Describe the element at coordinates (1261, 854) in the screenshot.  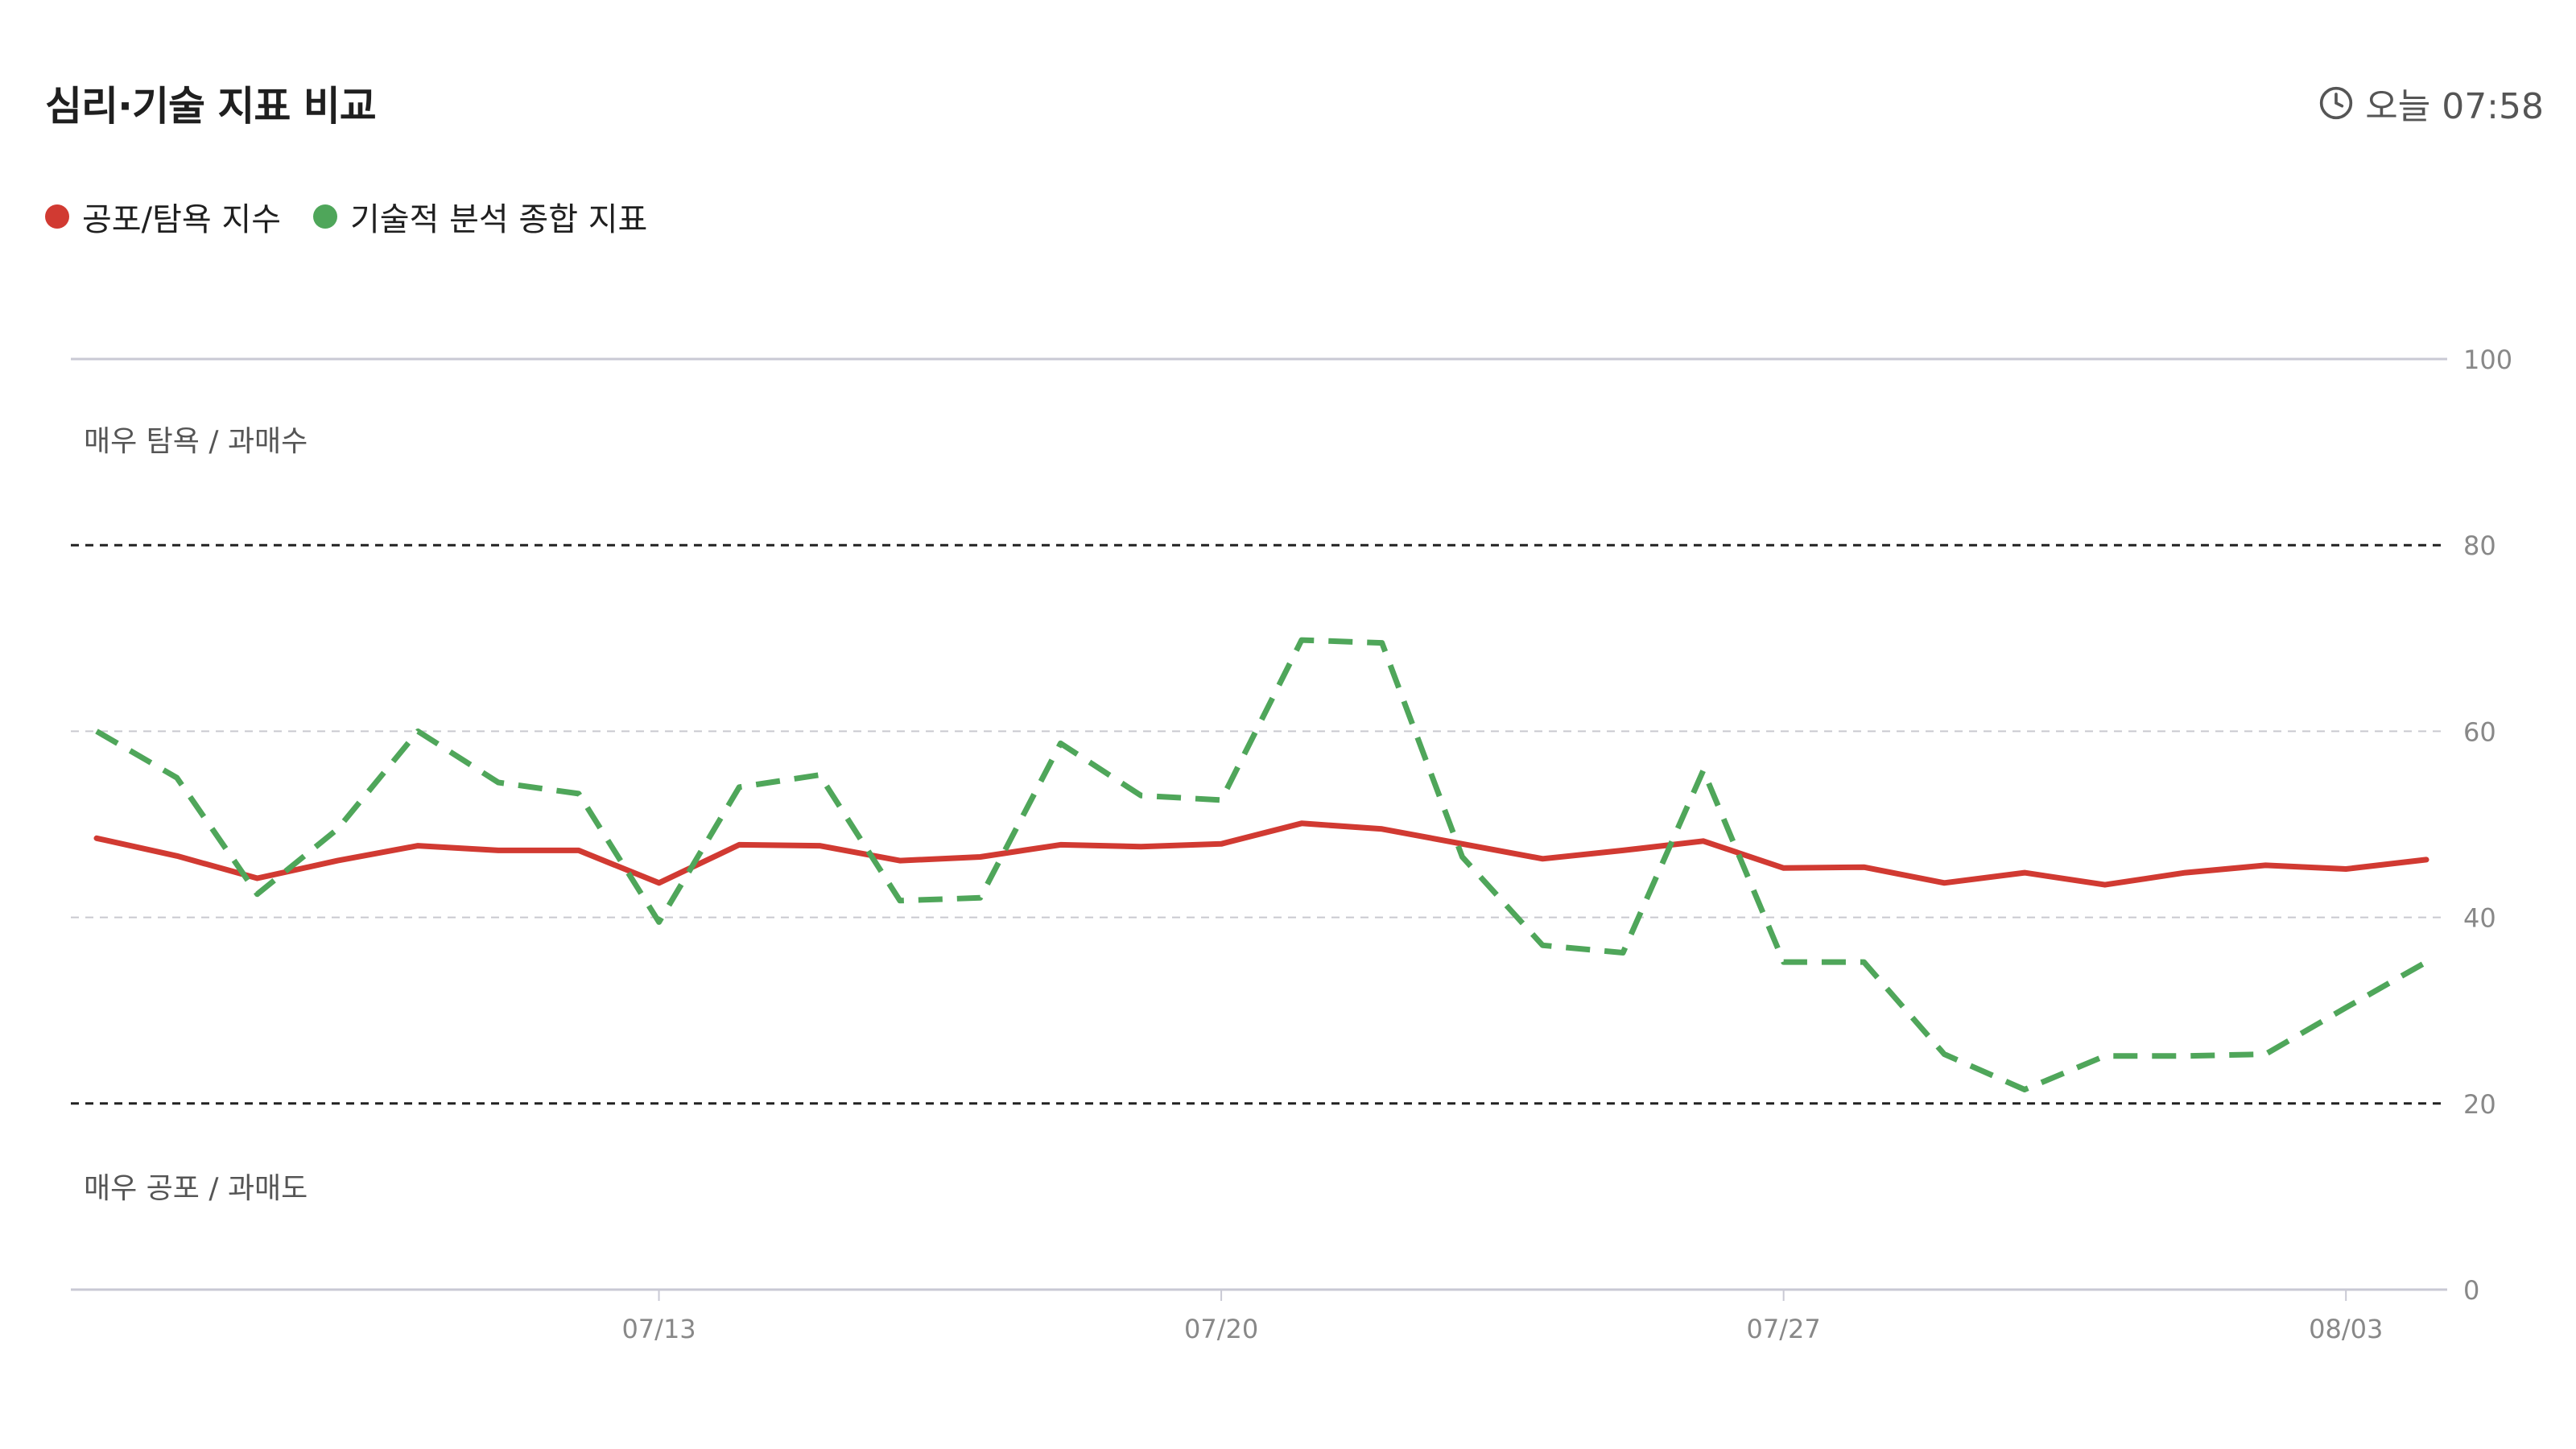
I see `series-line-fear-greed` at that location.